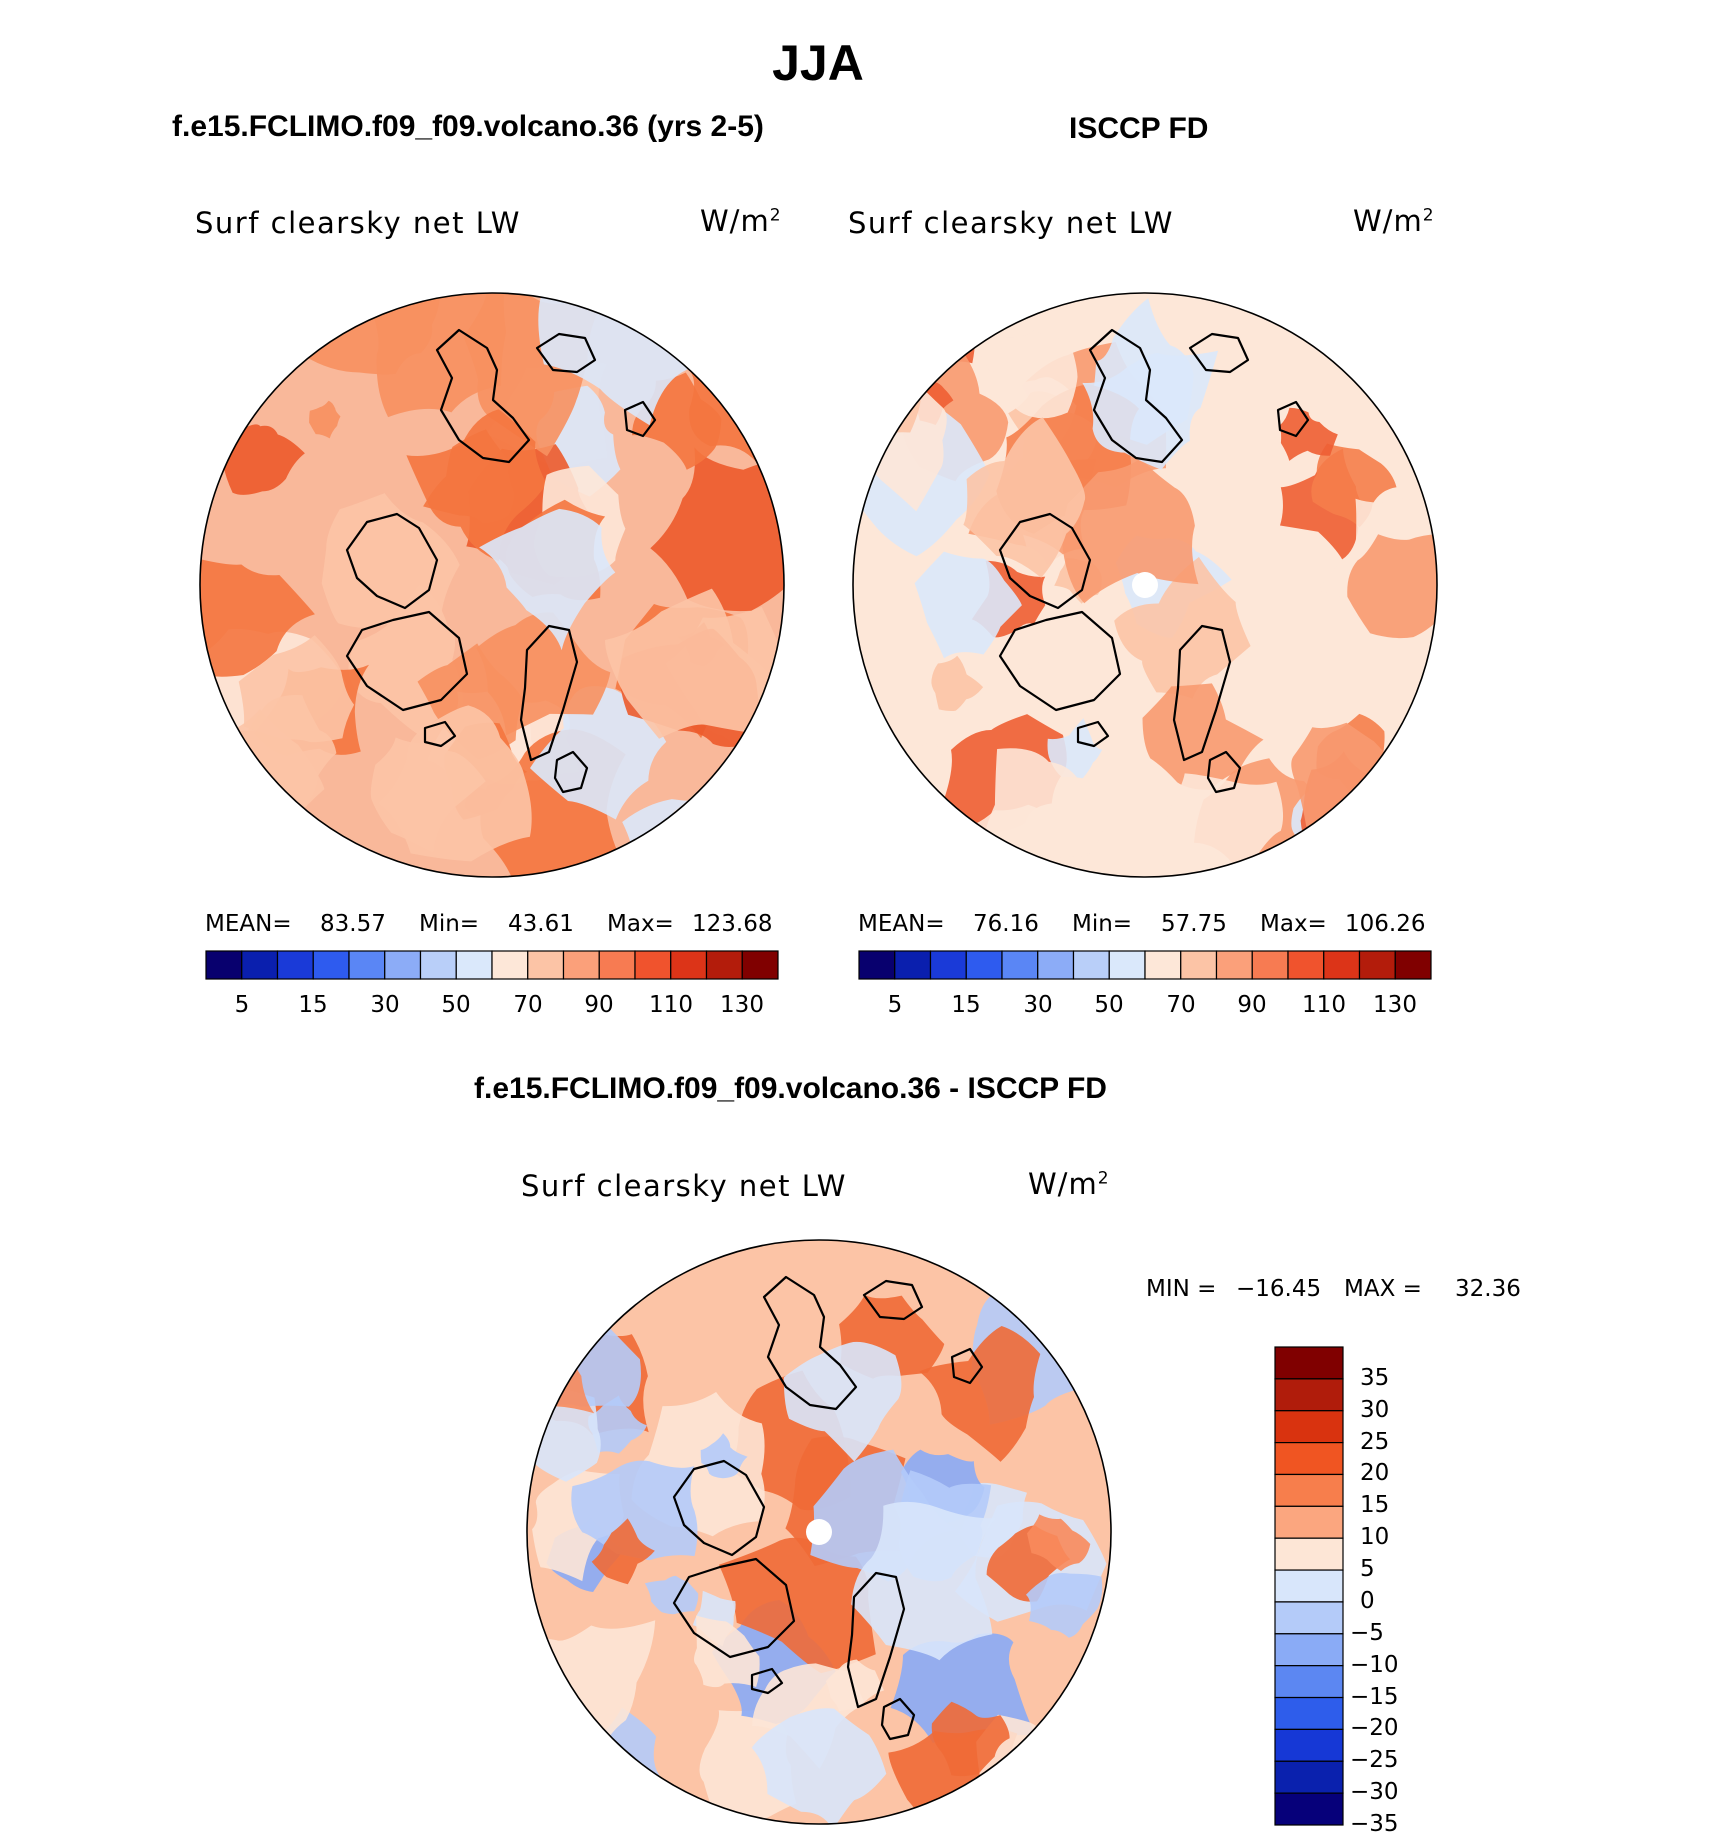 The height and width of the screenshot is (1840, 1710). Describe the element at coordinates (1383, 1289) in the screenshot. I see `difference-max-label: MAX =` at that location.